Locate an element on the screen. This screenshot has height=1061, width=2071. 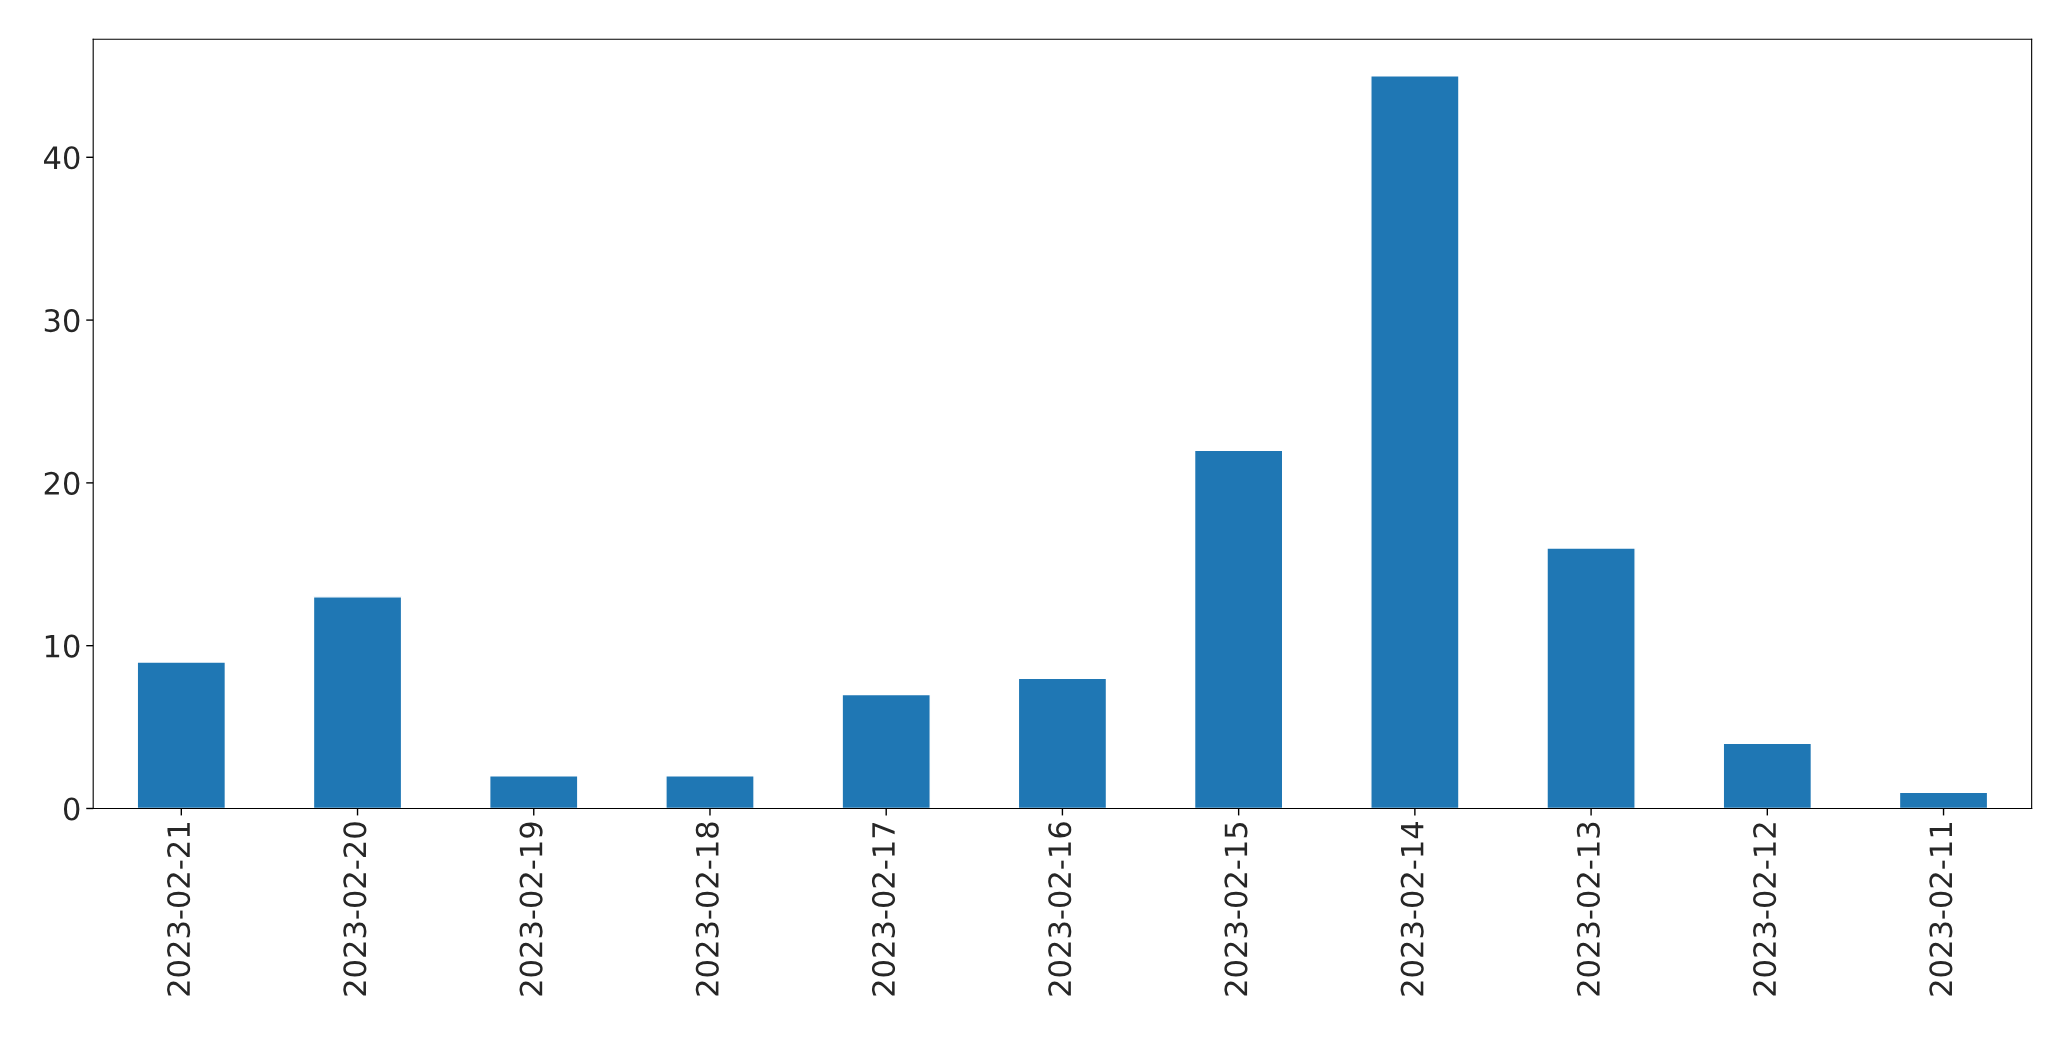
x-tick-label: 2023-02-21 is located at coordinates (179, 909).